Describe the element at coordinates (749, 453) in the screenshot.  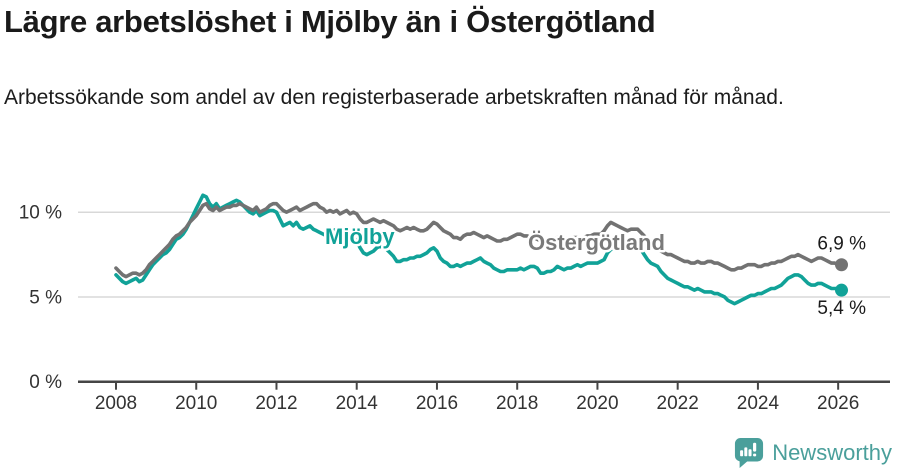
I see `newsworthy-speech-bubble-chart-icon` at that location.